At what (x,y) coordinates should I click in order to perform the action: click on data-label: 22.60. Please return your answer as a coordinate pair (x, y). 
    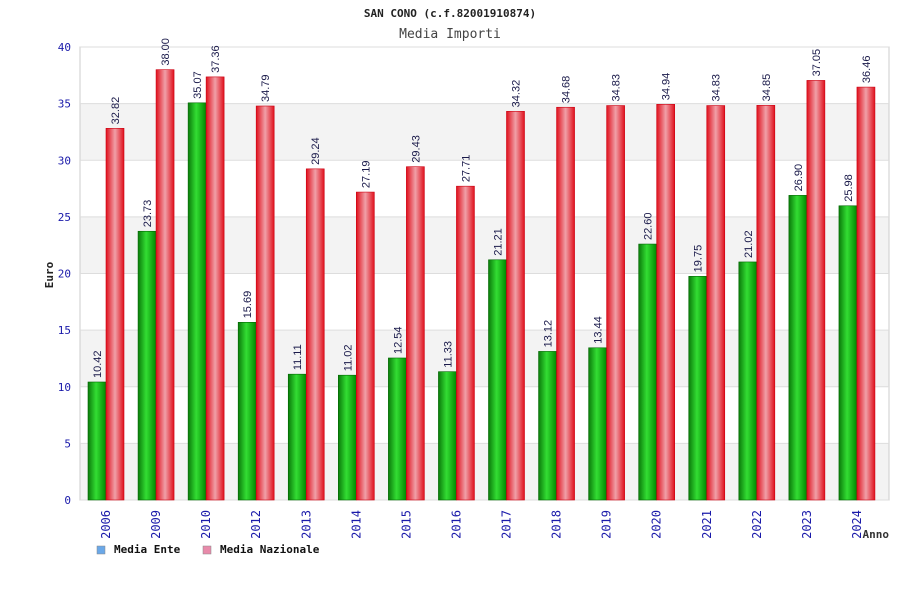
    Looking at the image, I should click on (649, 227).